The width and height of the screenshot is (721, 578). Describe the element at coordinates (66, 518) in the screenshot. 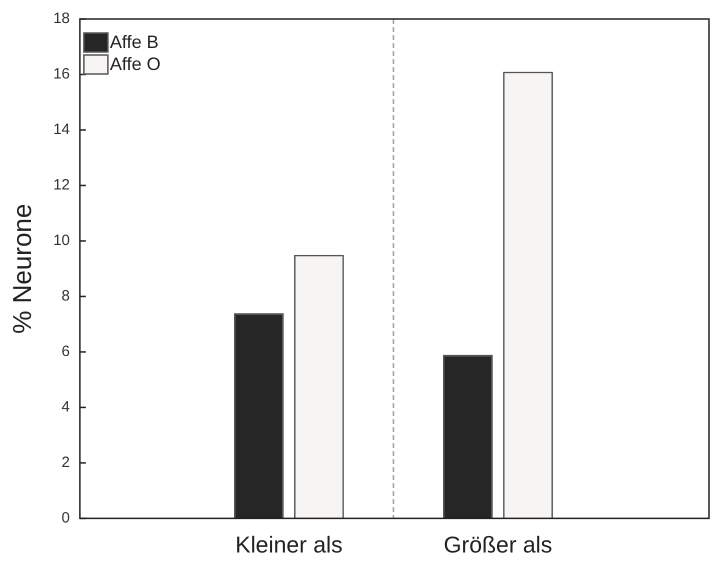

I see `y-tick-label: 0` at that location.